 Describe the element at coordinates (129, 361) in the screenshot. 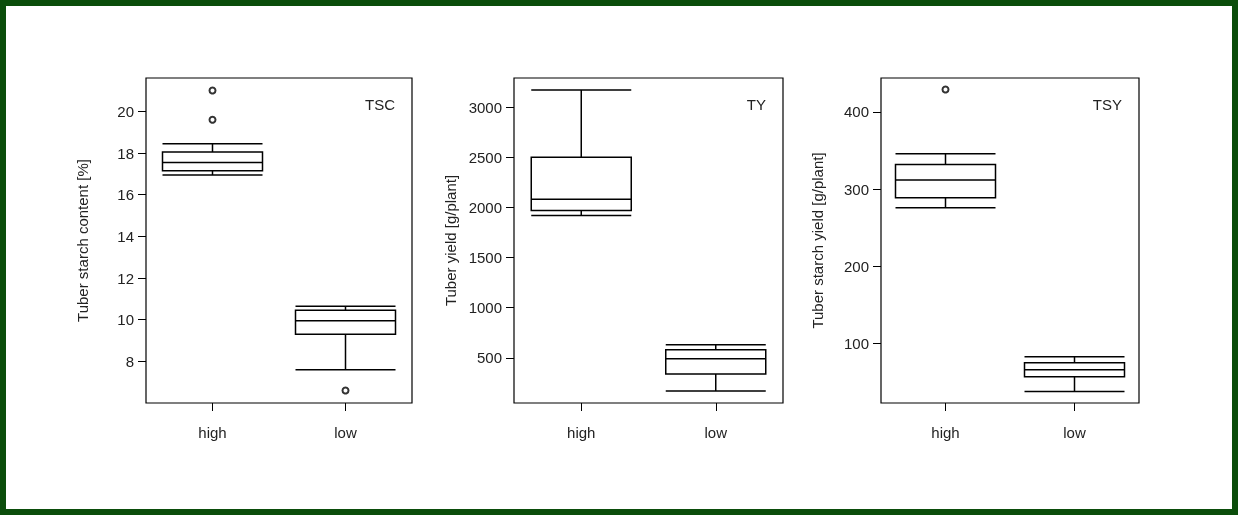

I see `y-tick-label: 8` at that location.